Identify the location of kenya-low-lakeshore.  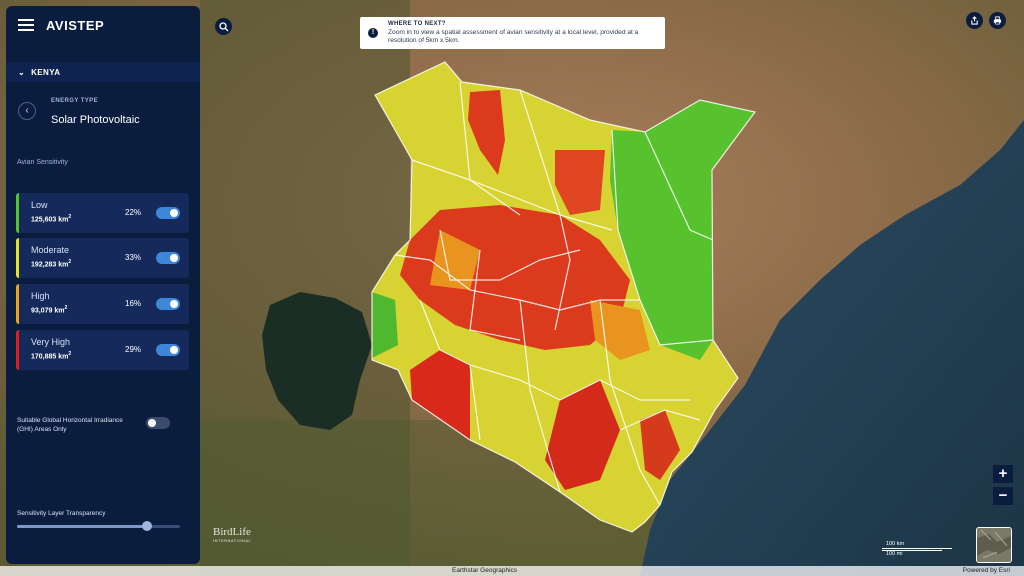
(385, 325).